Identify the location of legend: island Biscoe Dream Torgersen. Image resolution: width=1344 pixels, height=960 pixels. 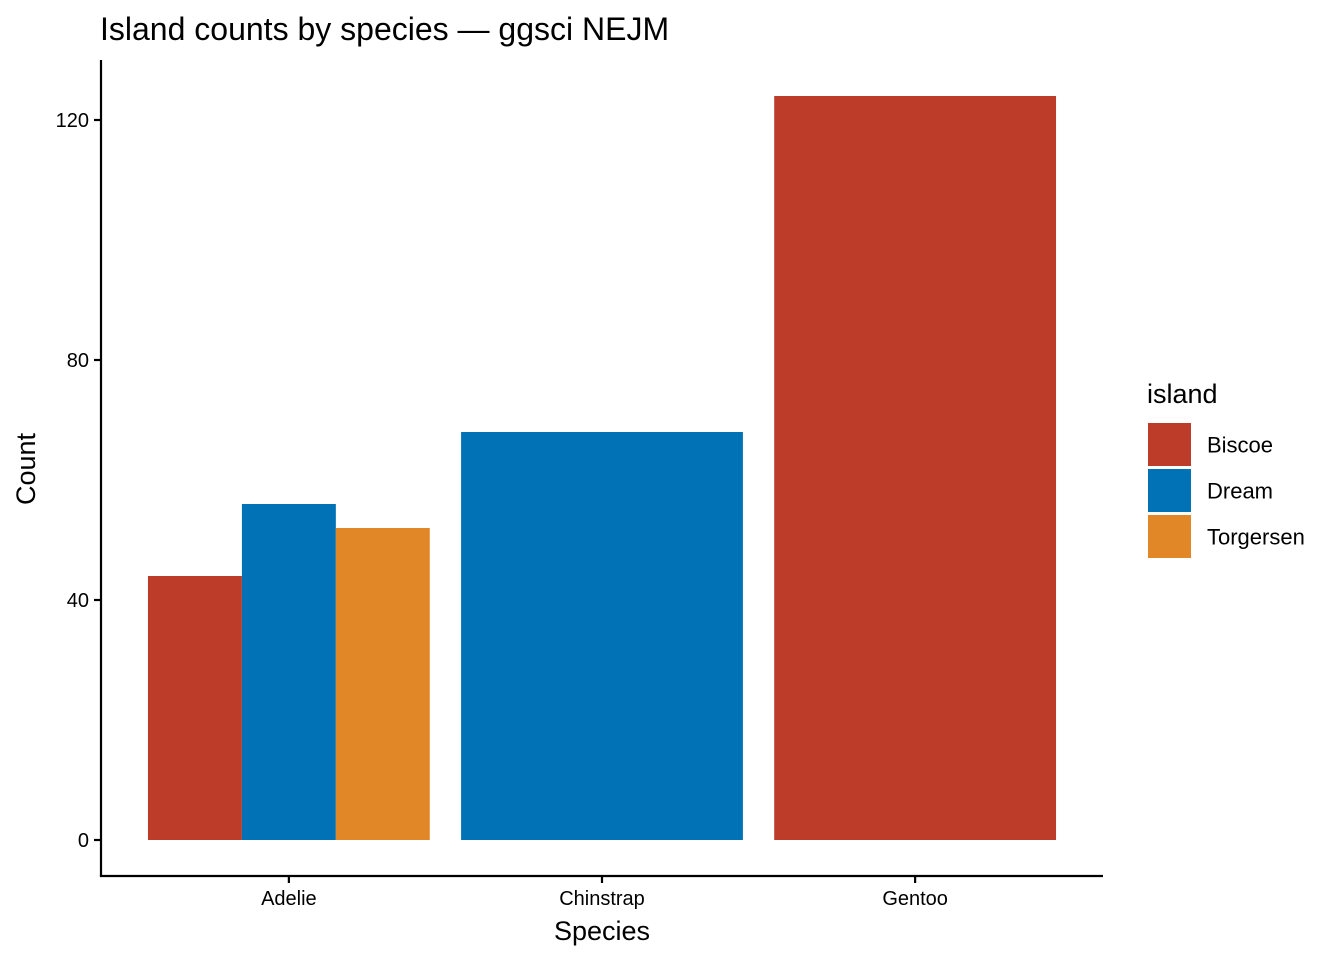
(1226, 468).